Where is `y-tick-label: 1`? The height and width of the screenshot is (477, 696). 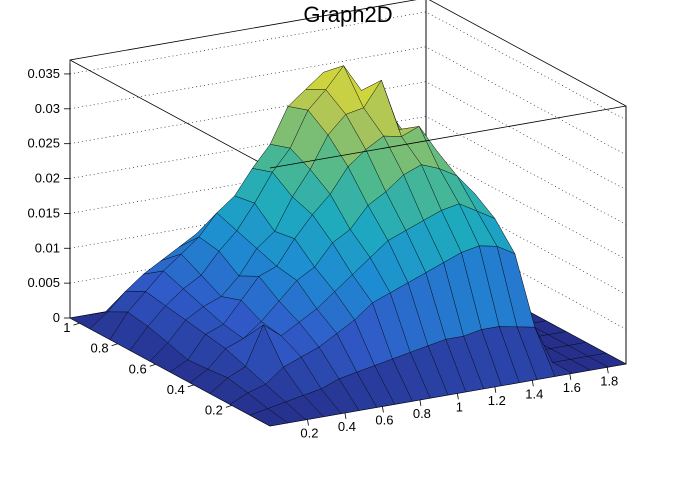
y-tick-label: 1 is located at coordinates (66, 327).